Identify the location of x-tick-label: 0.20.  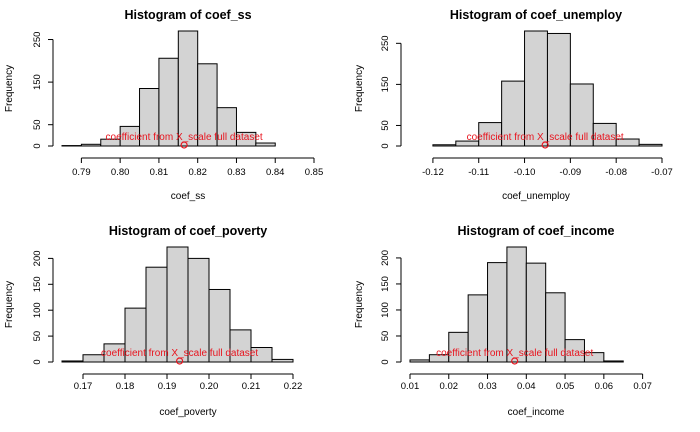
(209, 386).